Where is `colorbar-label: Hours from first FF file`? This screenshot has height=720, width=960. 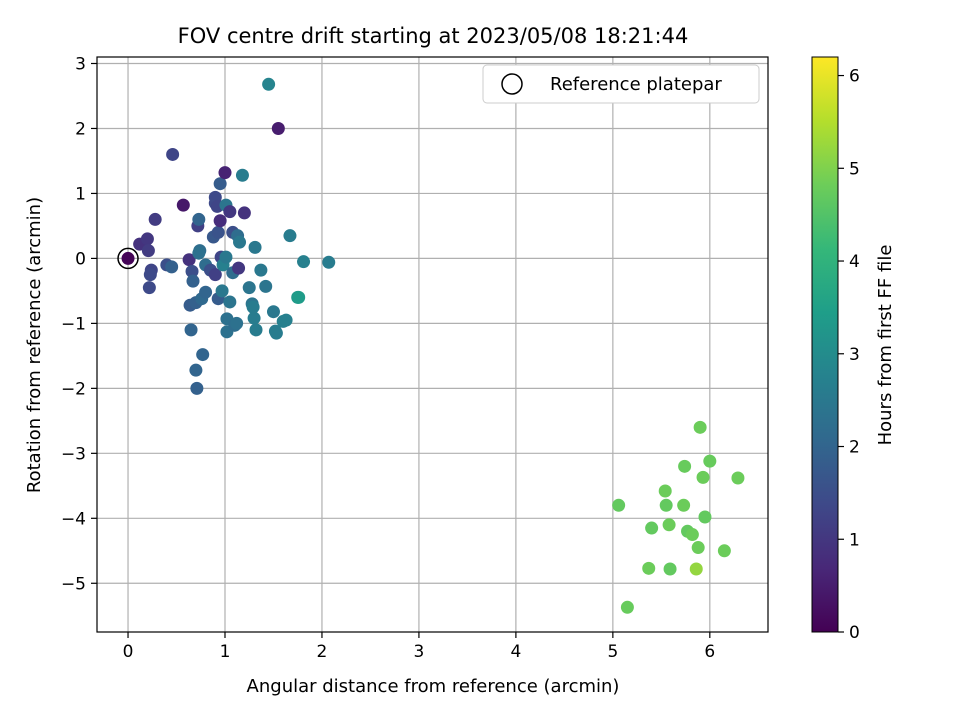
colorbar-label: Hours from first FF file is located at coordinates (885, 345).